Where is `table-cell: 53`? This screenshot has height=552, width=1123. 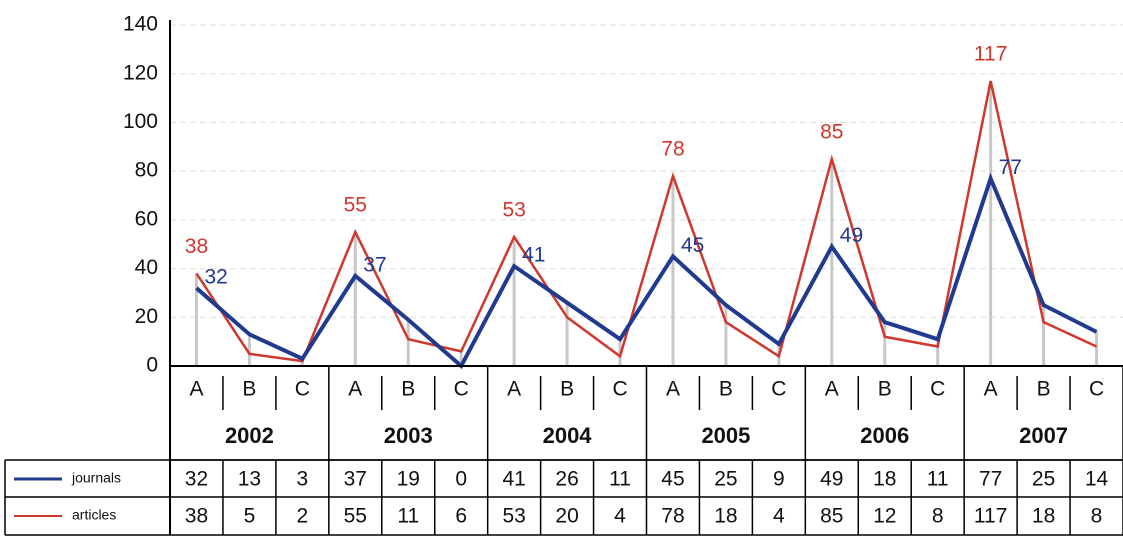 table-cell: 53 is located at coordinates (513, 516).